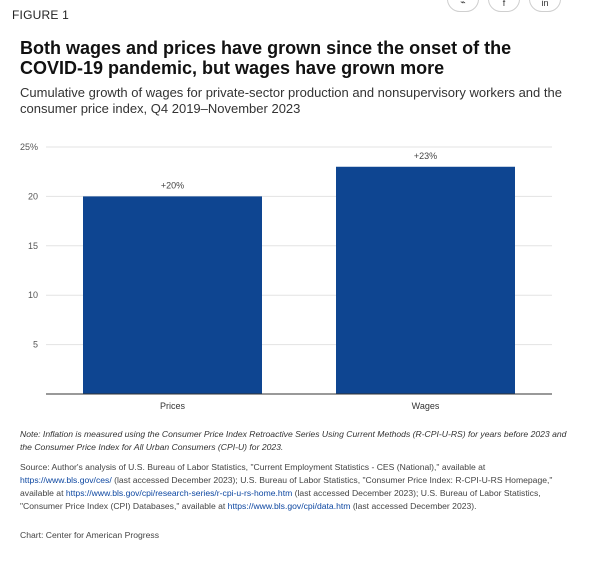 This screenshot has width=591, height=562. What do you see at coordinates (413, 506) in the screenshot?
I see `source-text-4: (last accessed December 2023).` at bounding box center [413, 506].